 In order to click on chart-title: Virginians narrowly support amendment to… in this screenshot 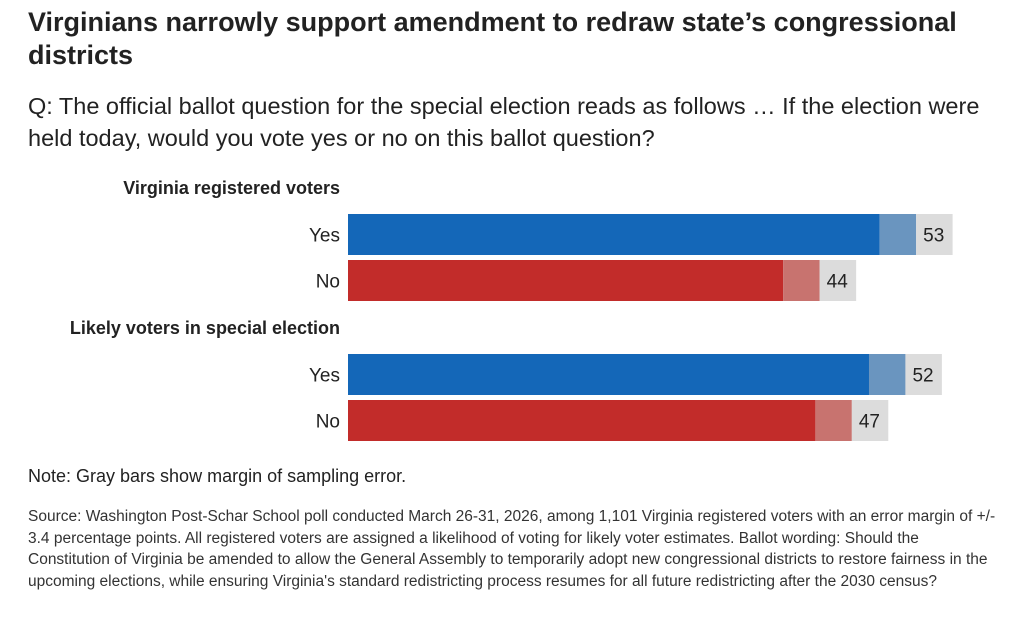, I will do `click(492, 38)`.